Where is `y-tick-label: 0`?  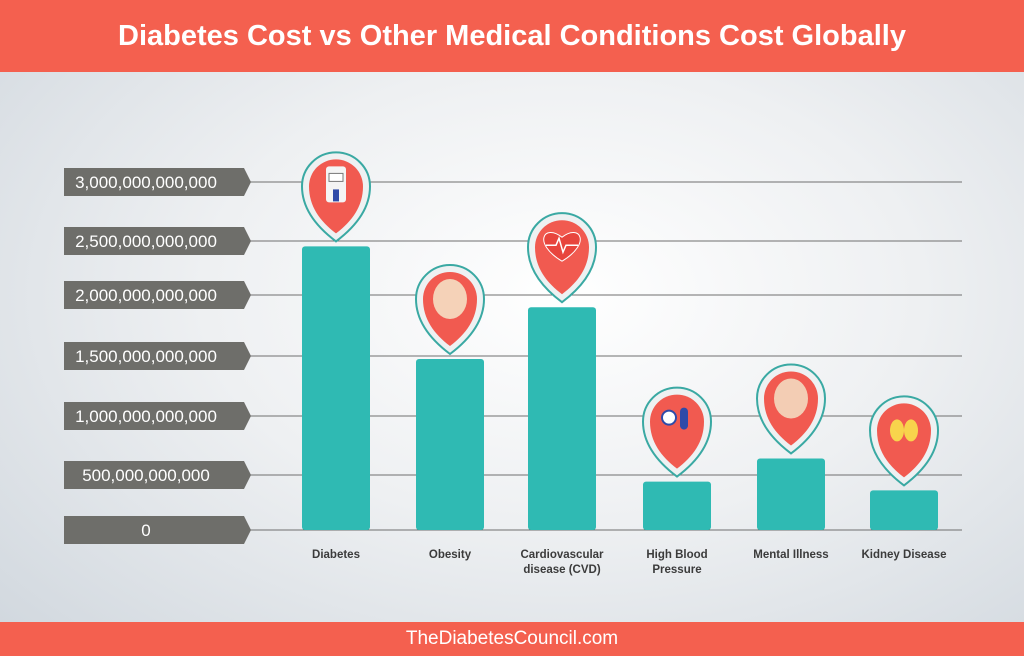
y-tick-label: 0 is located at coordinates (145, 530).